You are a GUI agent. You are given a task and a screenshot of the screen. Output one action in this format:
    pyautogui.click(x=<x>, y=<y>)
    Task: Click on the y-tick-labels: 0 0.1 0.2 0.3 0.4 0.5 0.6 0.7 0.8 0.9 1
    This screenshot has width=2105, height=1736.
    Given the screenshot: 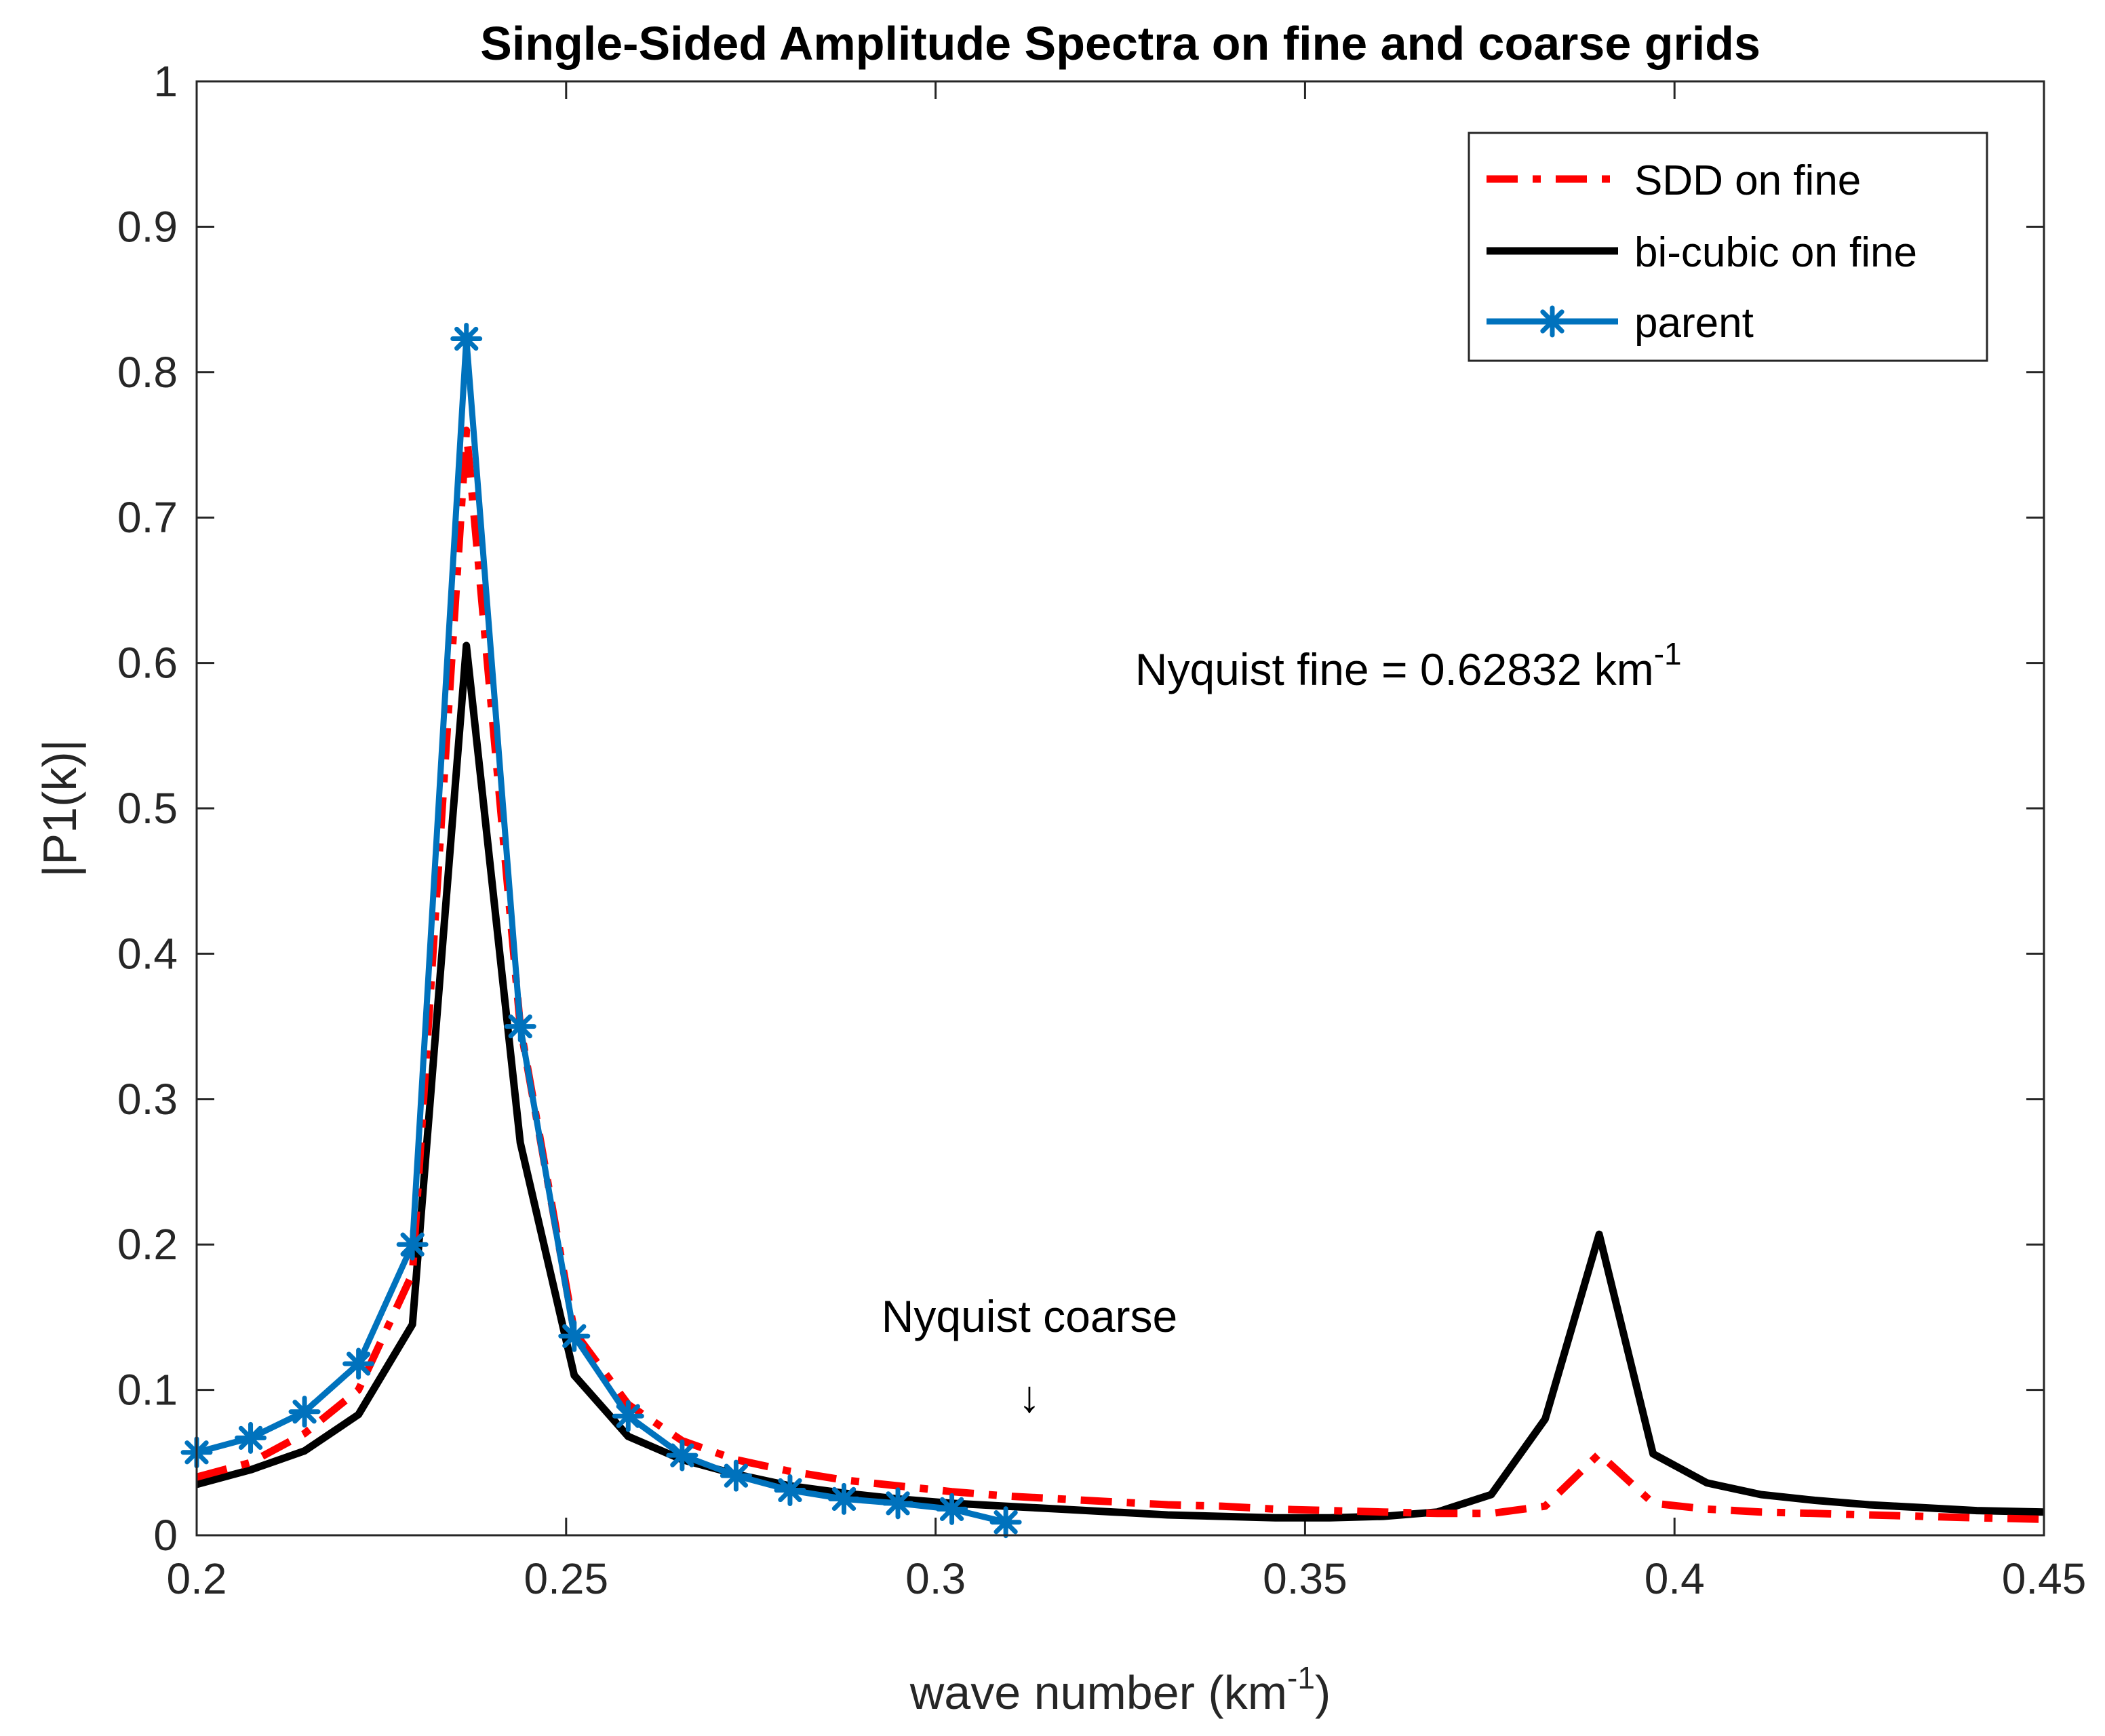 What is the action you would take?
    pyautogui.click(x=148, y=808)
    